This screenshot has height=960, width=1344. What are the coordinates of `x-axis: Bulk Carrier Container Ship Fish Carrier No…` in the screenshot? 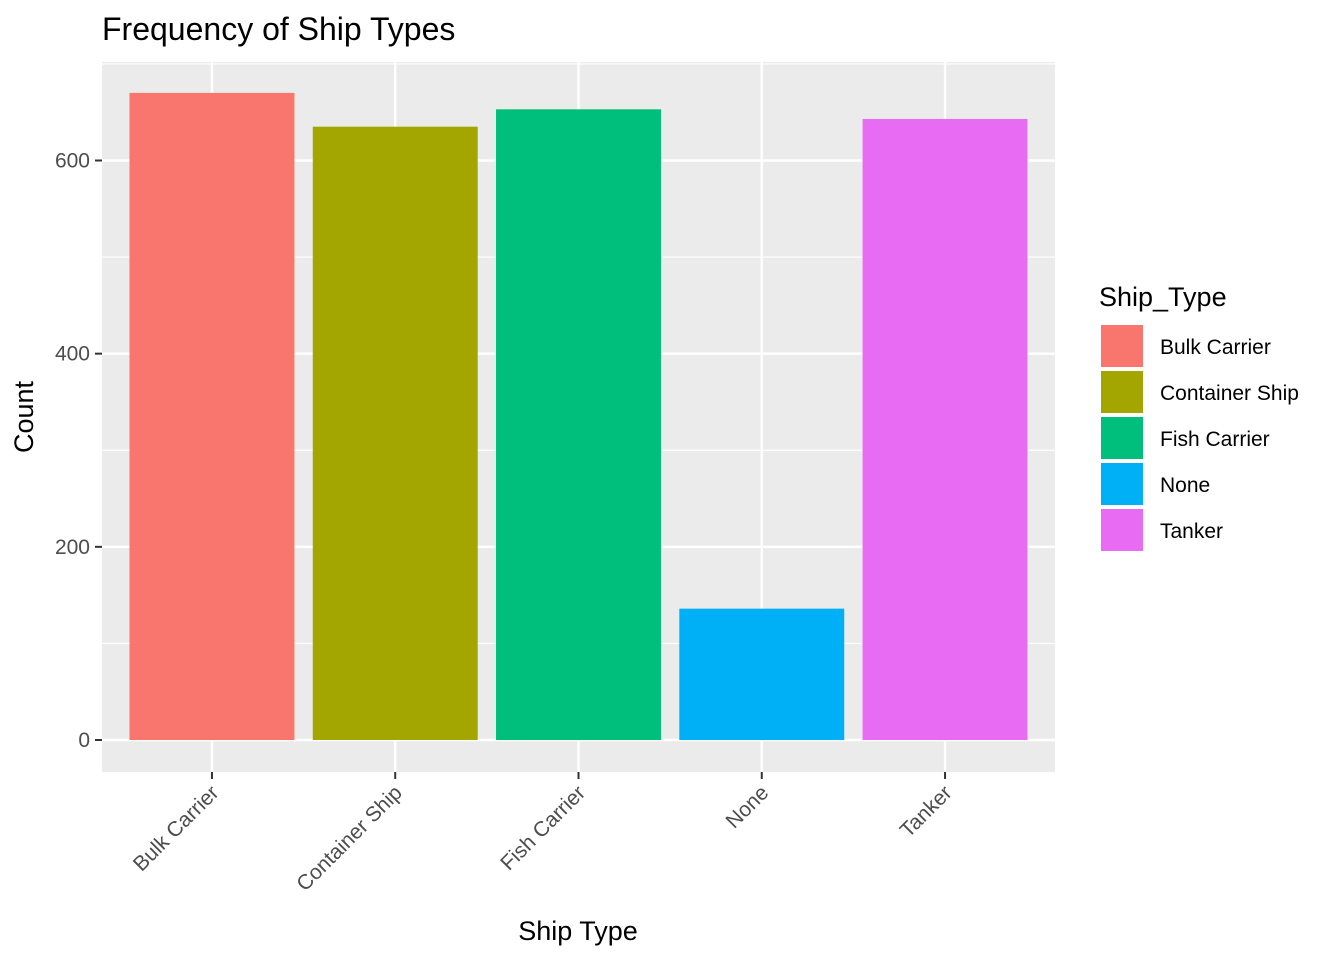 It's located at (543, 834).